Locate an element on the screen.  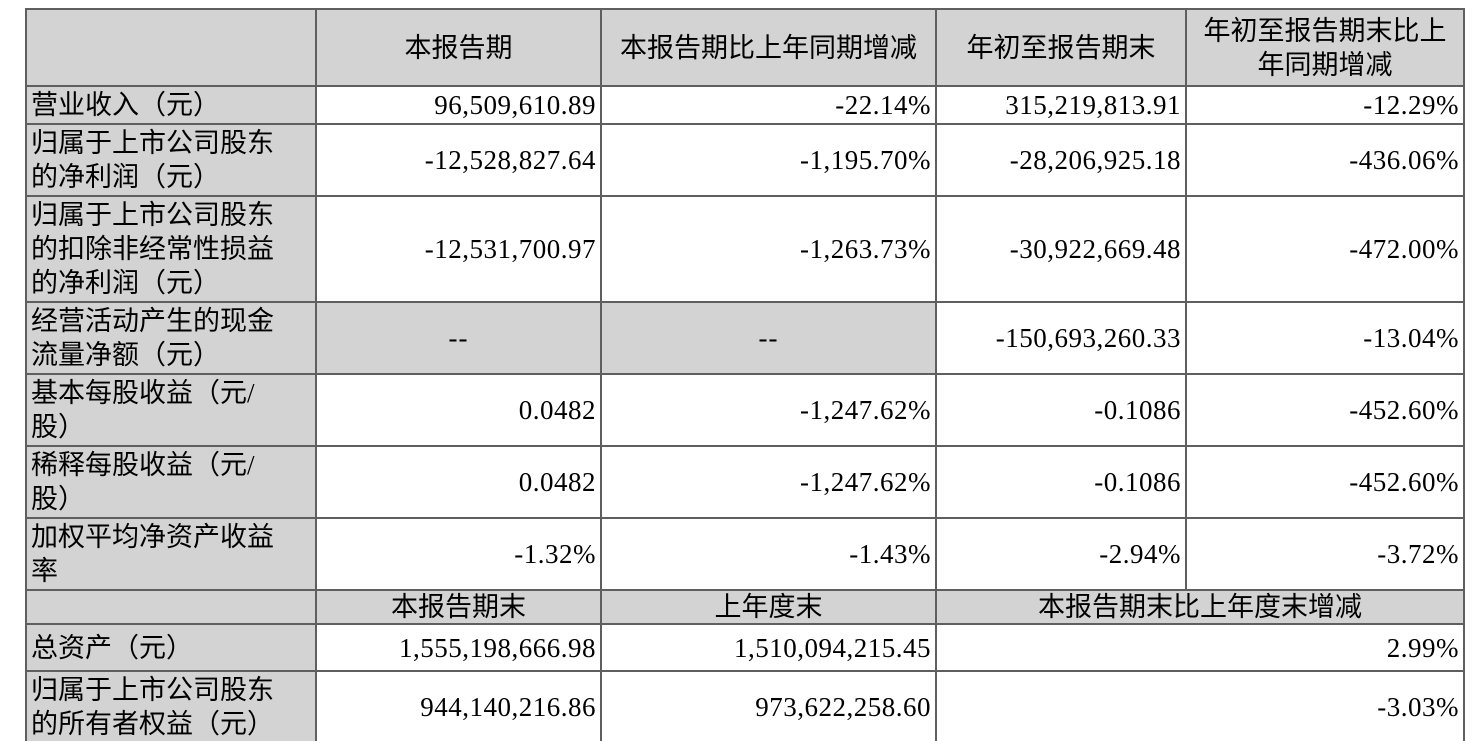
section2-header-row: 本报告期末 上年度末 本报告期末比上年度末增减 is located at coordinates (745, 607).